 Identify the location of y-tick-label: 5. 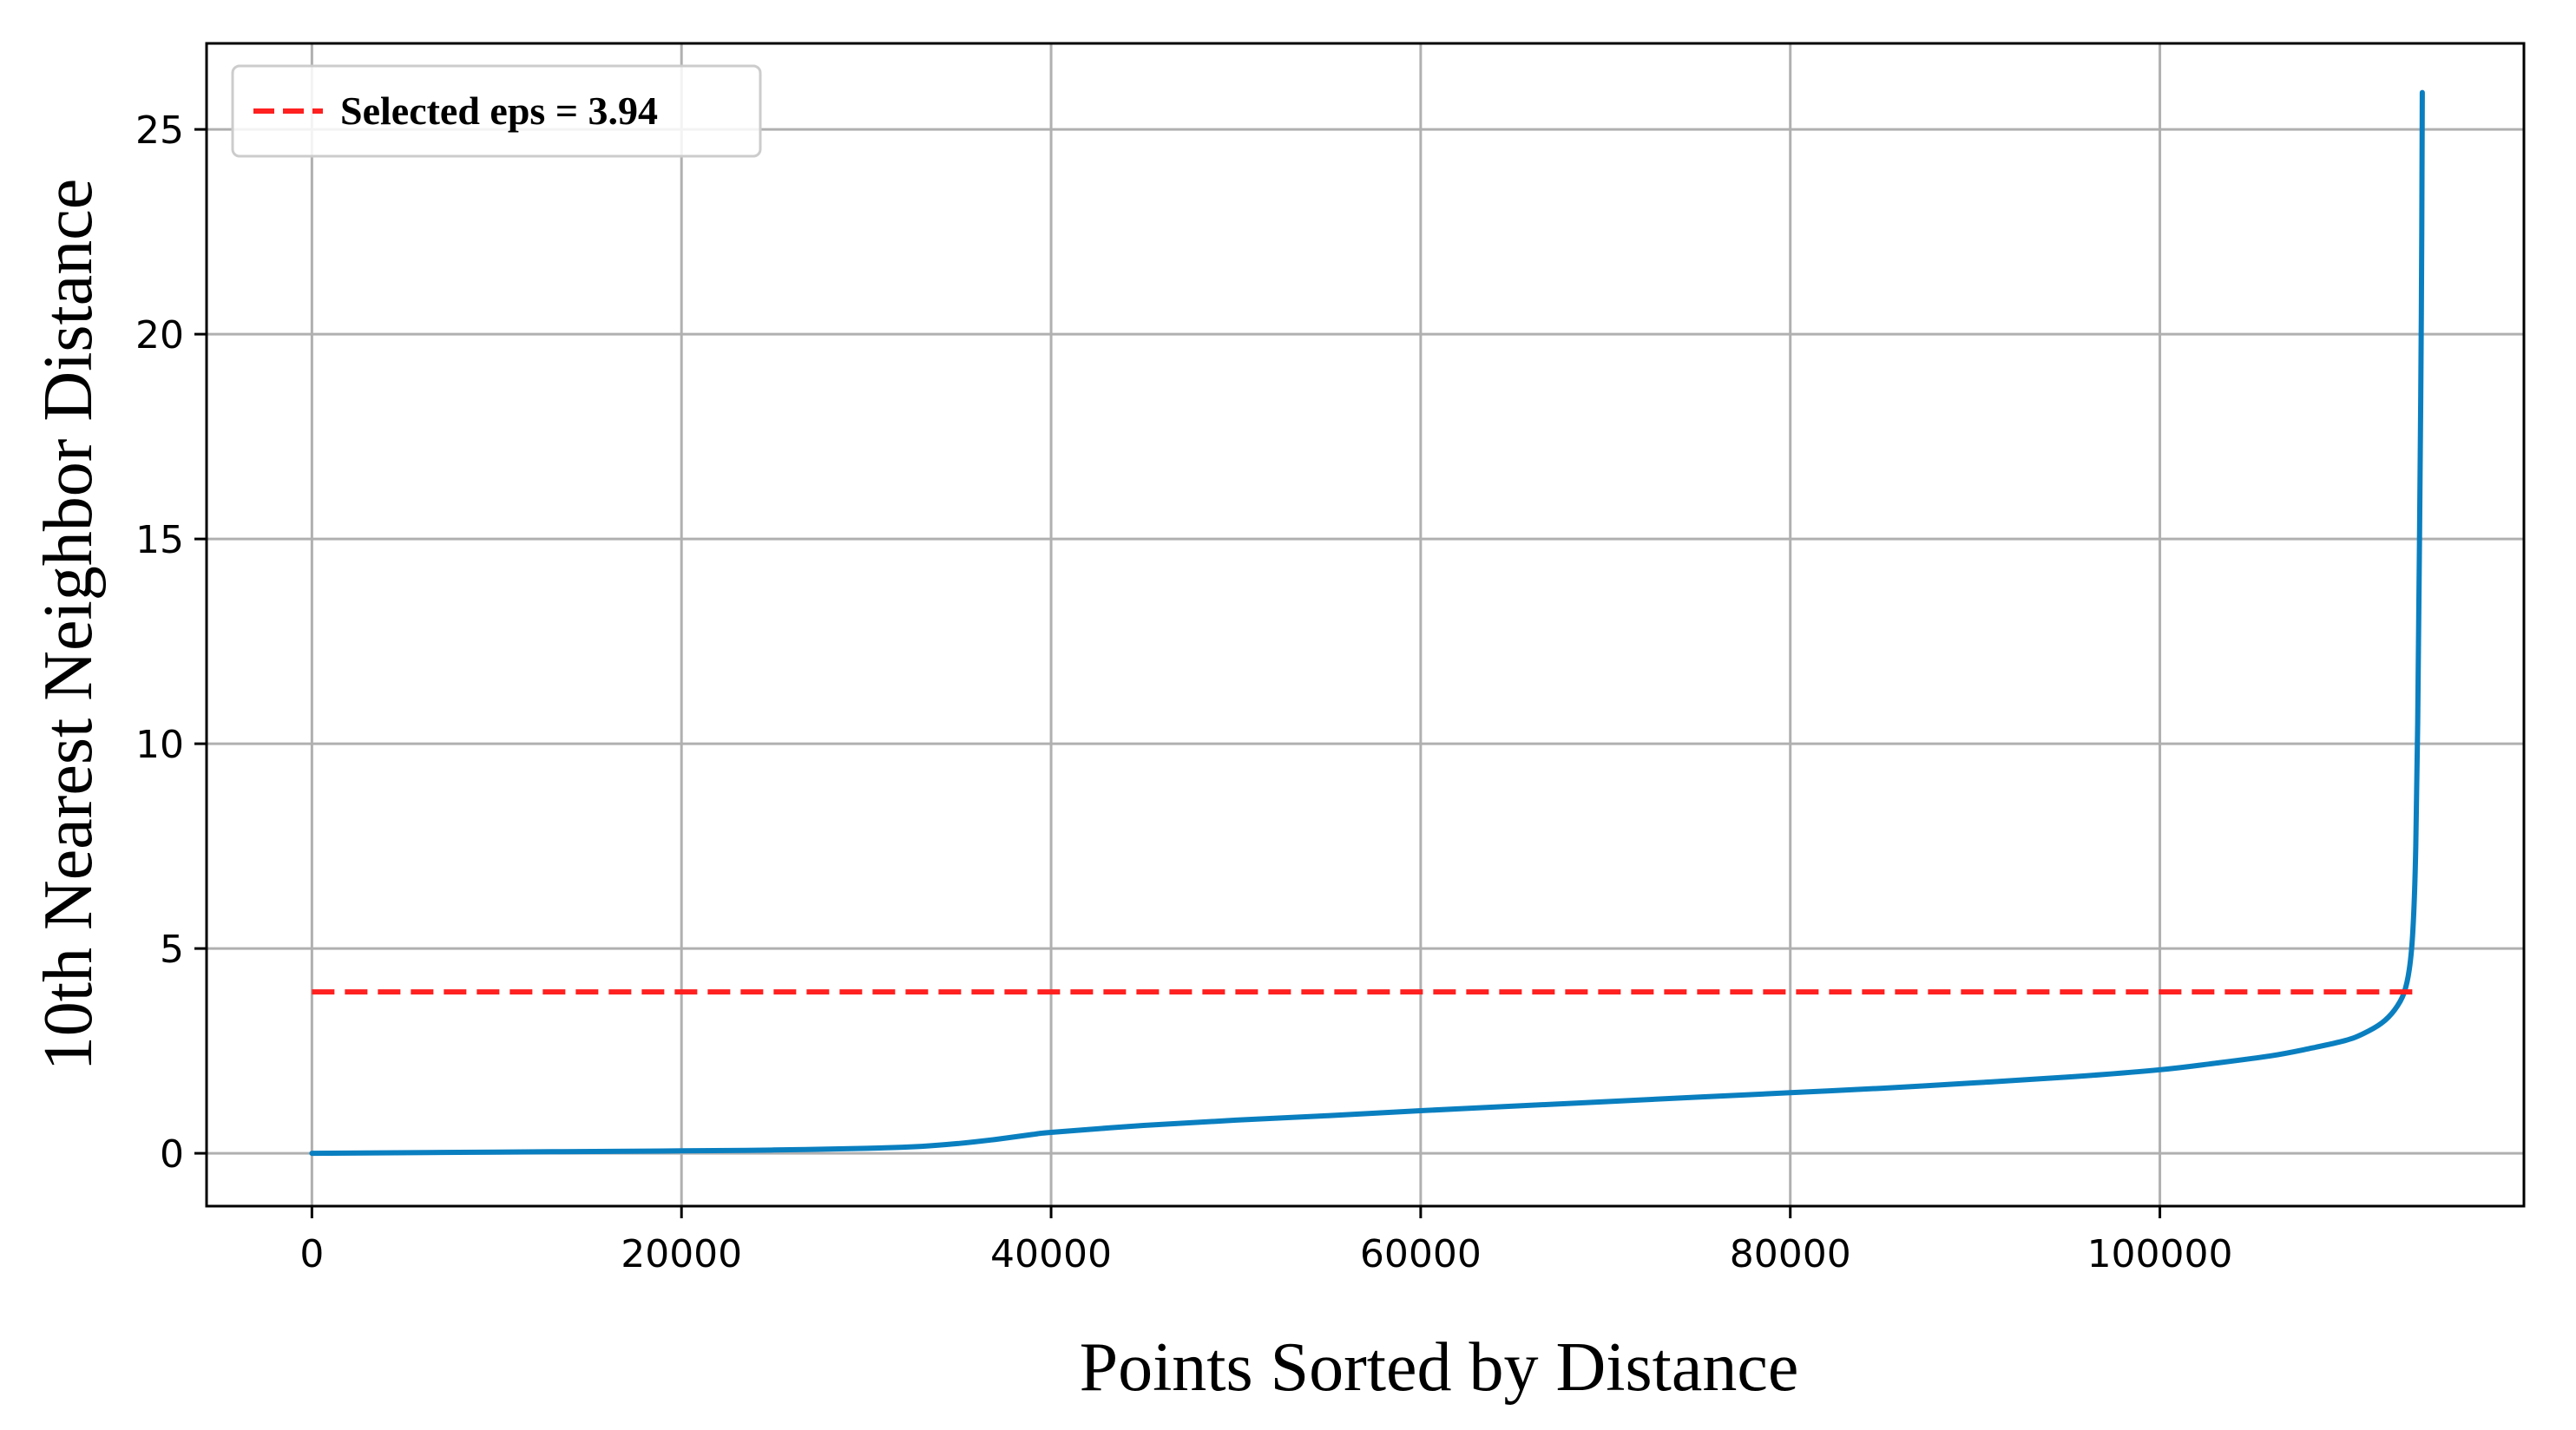
(172, 950).